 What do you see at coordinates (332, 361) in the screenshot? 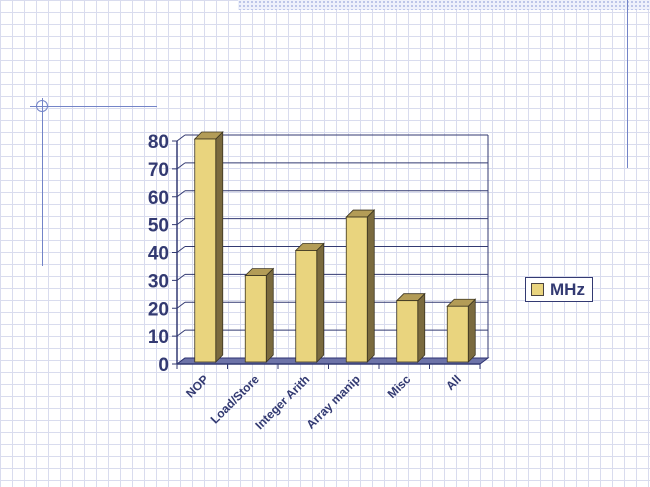
I see `chart-floor` at bounding box center [332, 361].